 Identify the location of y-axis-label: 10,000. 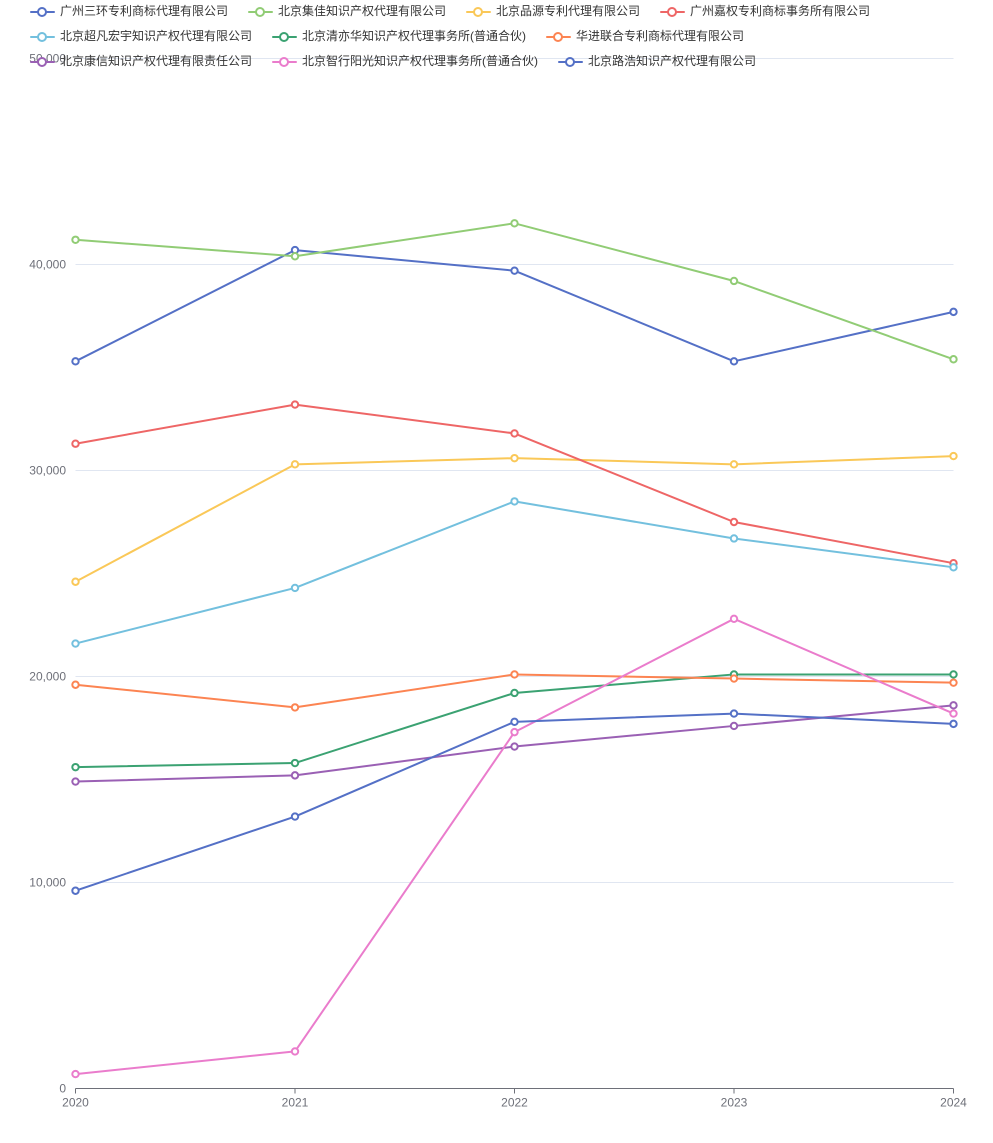
(47, 883).